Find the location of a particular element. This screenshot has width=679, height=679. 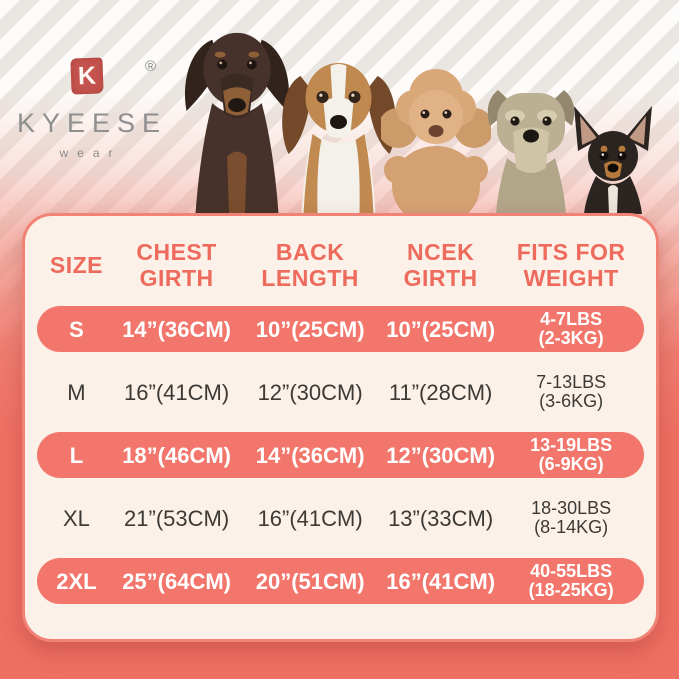

brand-logo: K ® KYEESE wear is located at coordinates (90, 108).